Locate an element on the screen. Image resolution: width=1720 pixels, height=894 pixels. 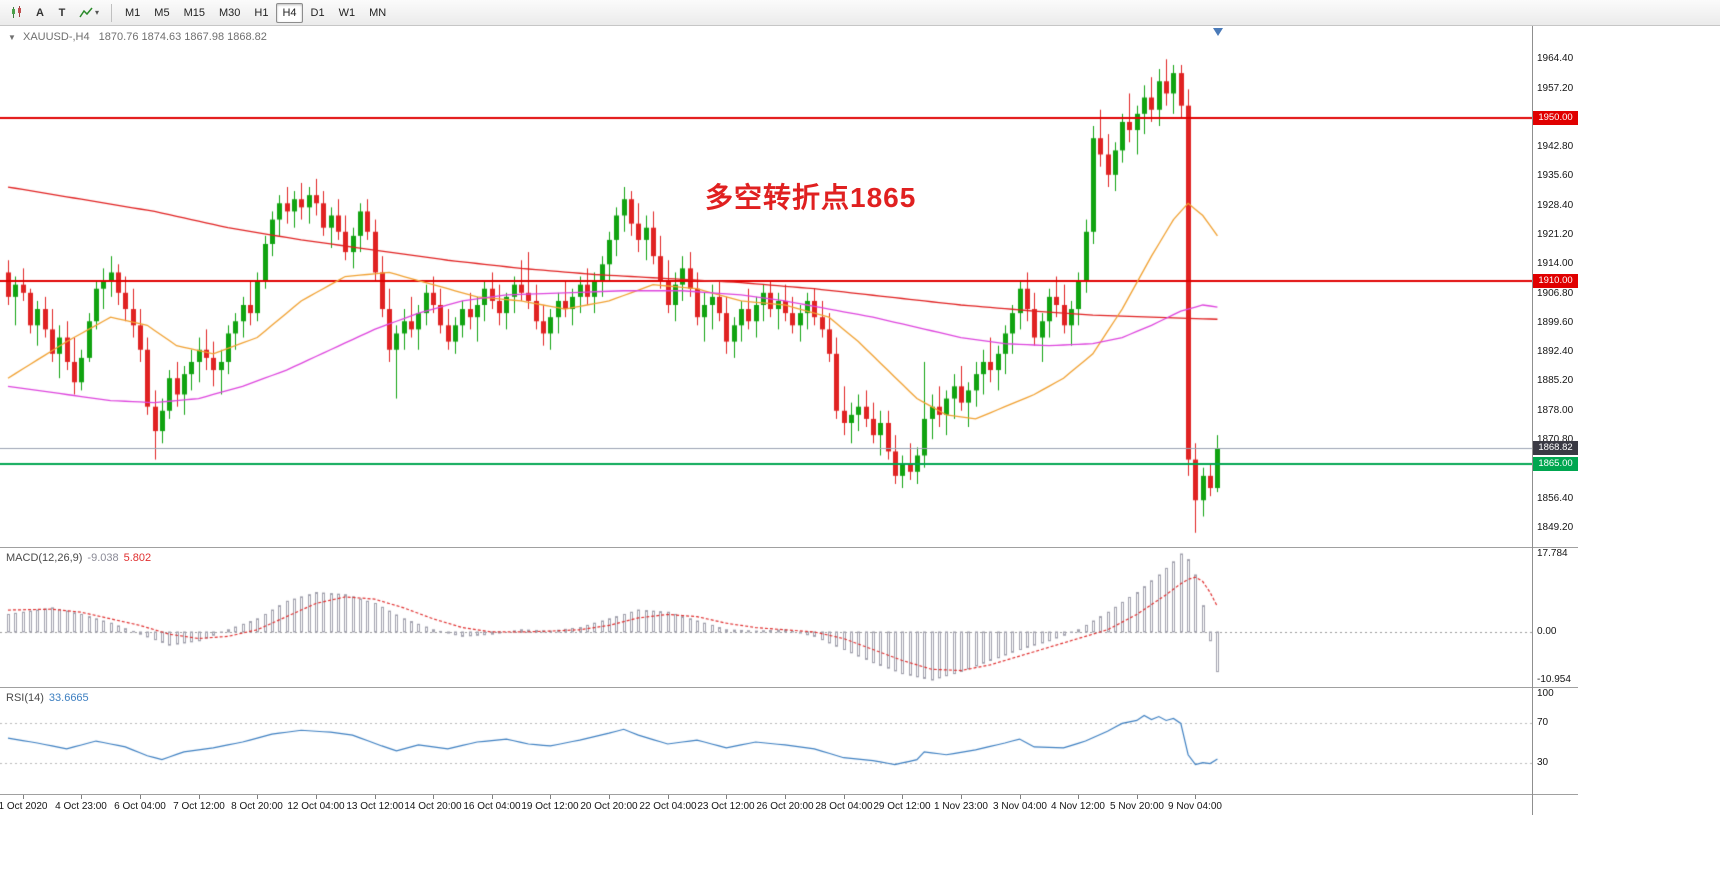
timeframe-d1-button: D1 is located at coordinates (317, 12).